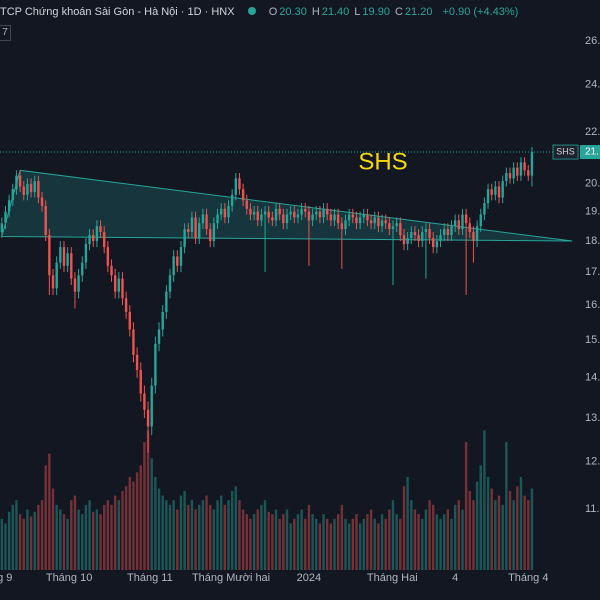 This screenshot has height=600, width=600. What do you see at coordinates (592, 272) in the screenshot?
I see `y-tick-label: 17.` at bounding box center [592, 272].